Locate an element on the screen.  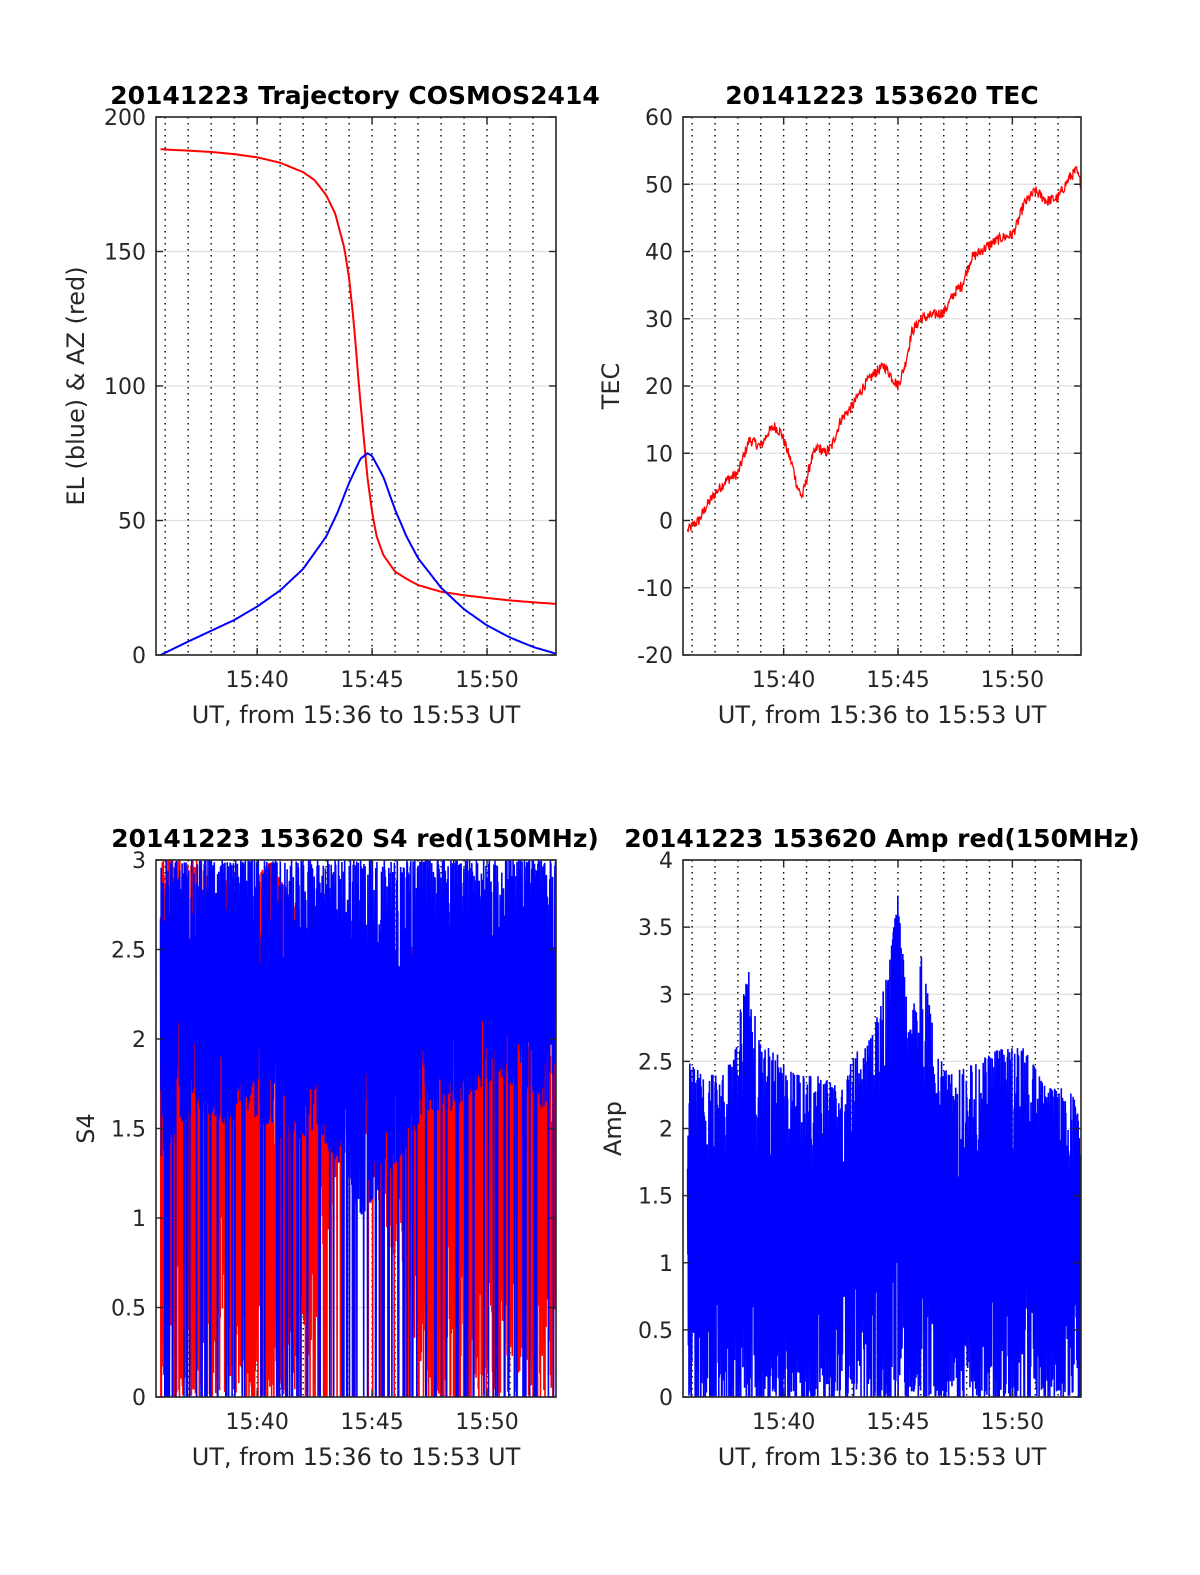
tec-ytick-label-3: 10 is located at coordinates (659, 454).